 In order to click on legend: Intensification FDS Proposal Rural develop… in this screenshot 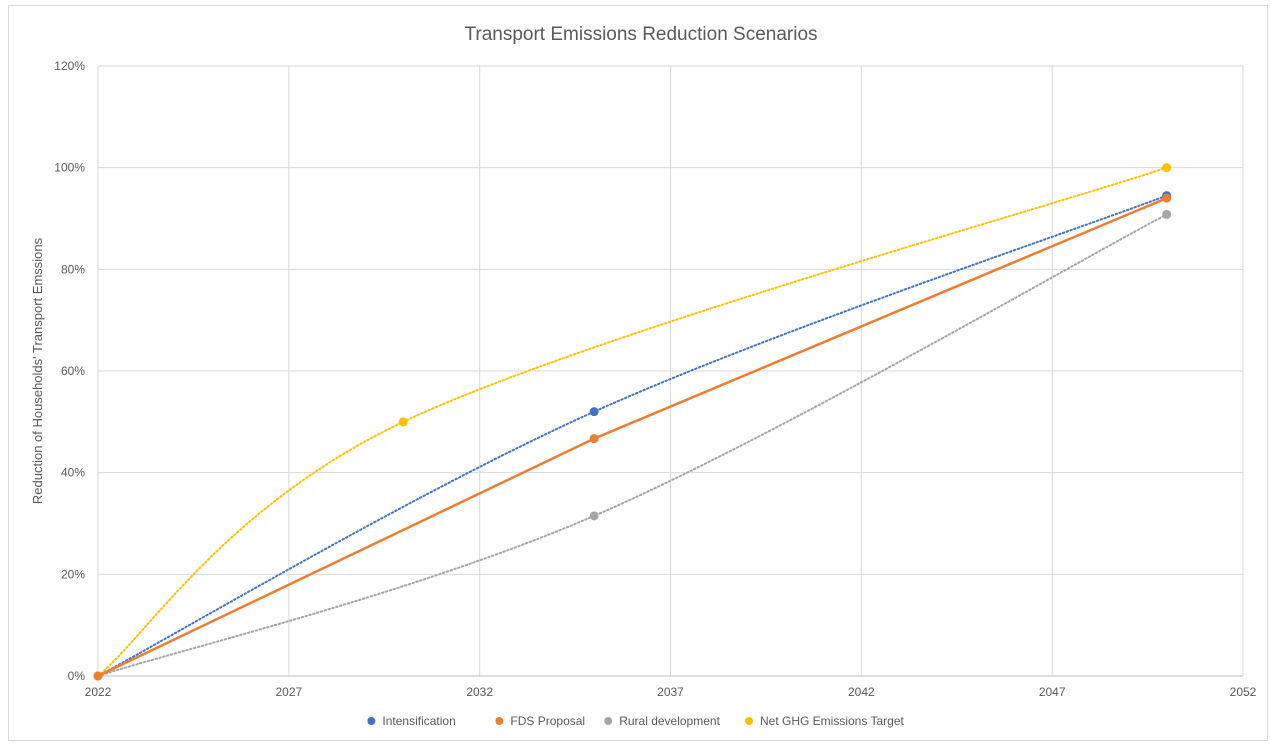, I will do `click(635, 721)`.